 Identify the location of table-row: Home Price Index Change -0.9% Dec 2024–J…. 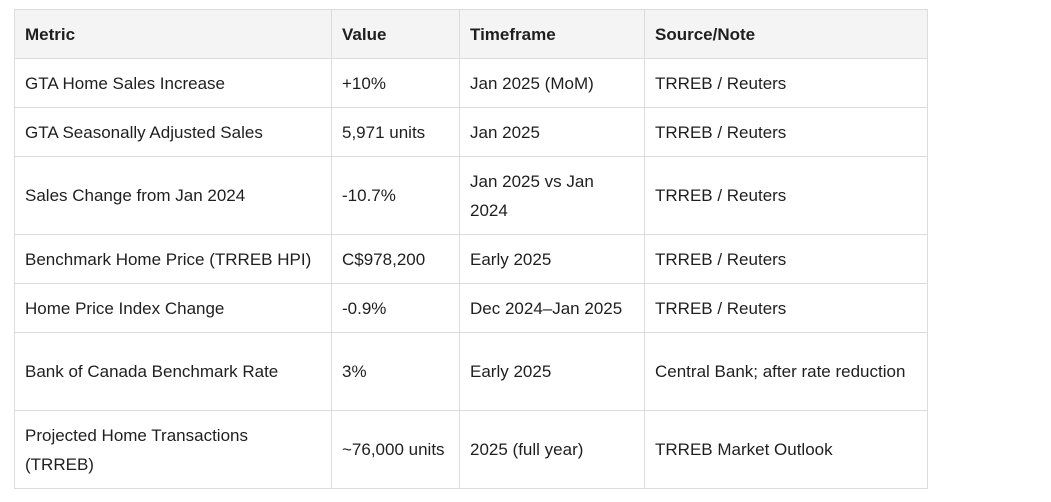
(471, 308).